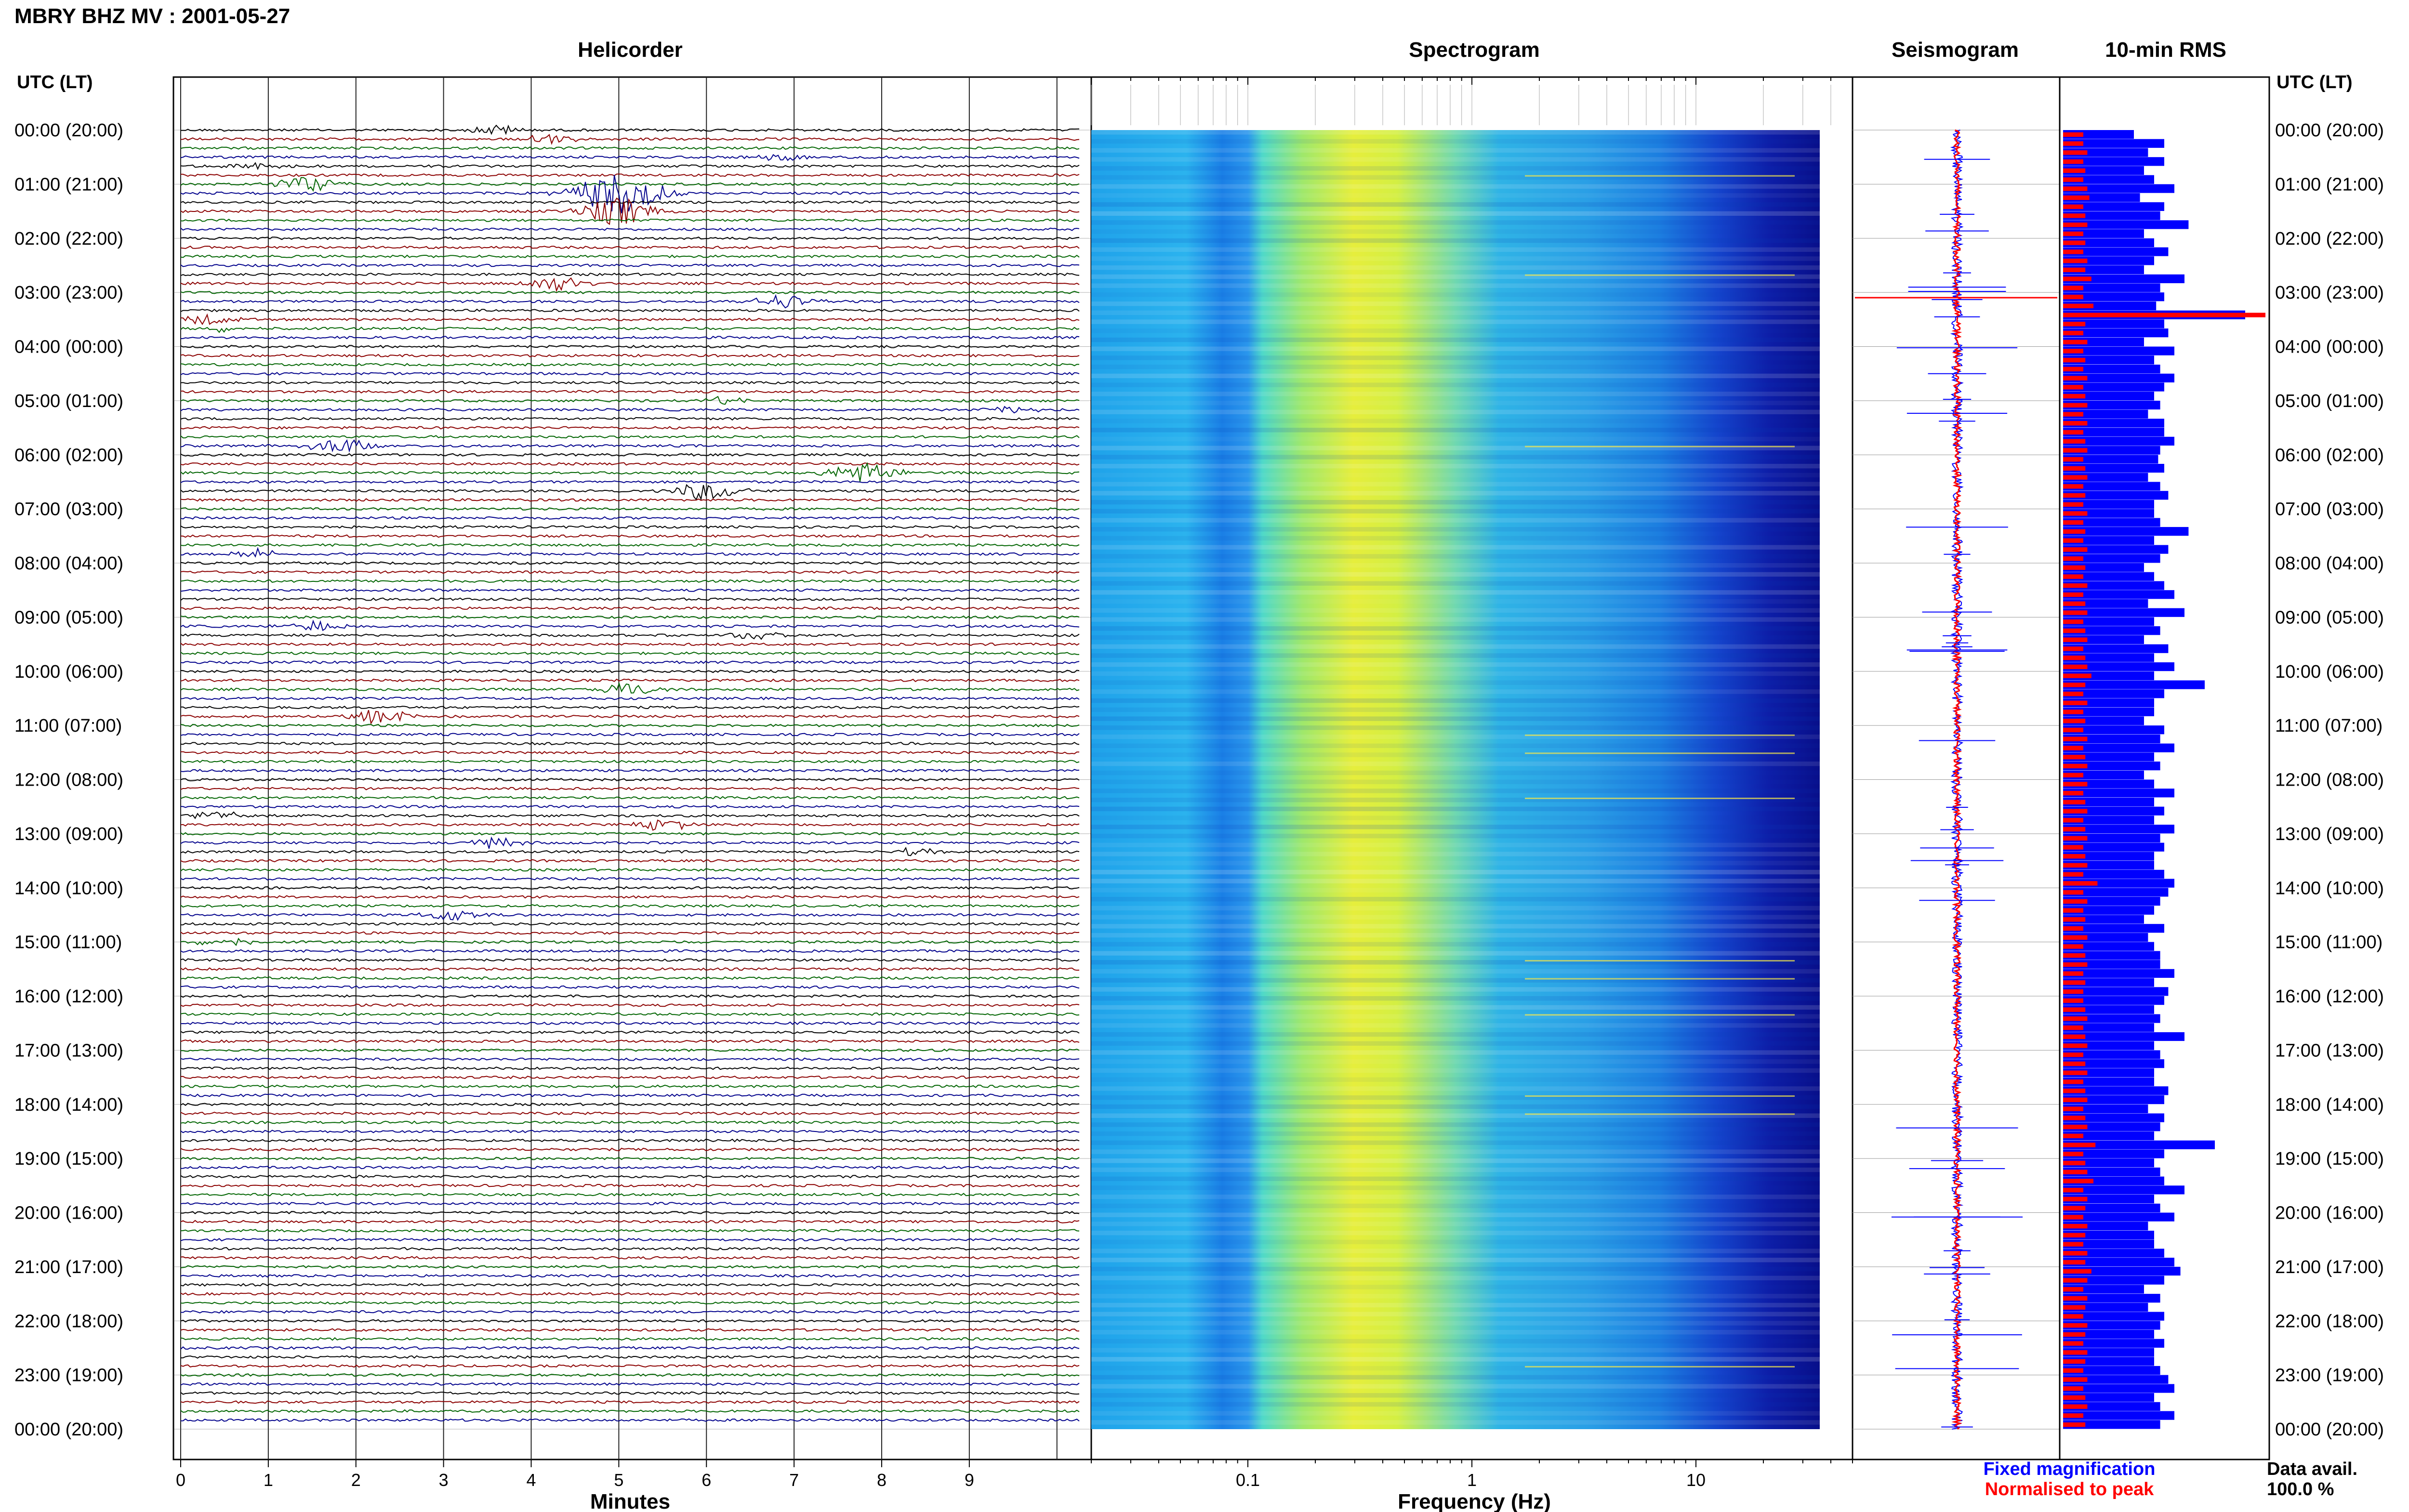 The height and width of the screenshot is (1512, 2409). I want to click on spectrogram-x-tick-label: 10, so click(1696, 1480).